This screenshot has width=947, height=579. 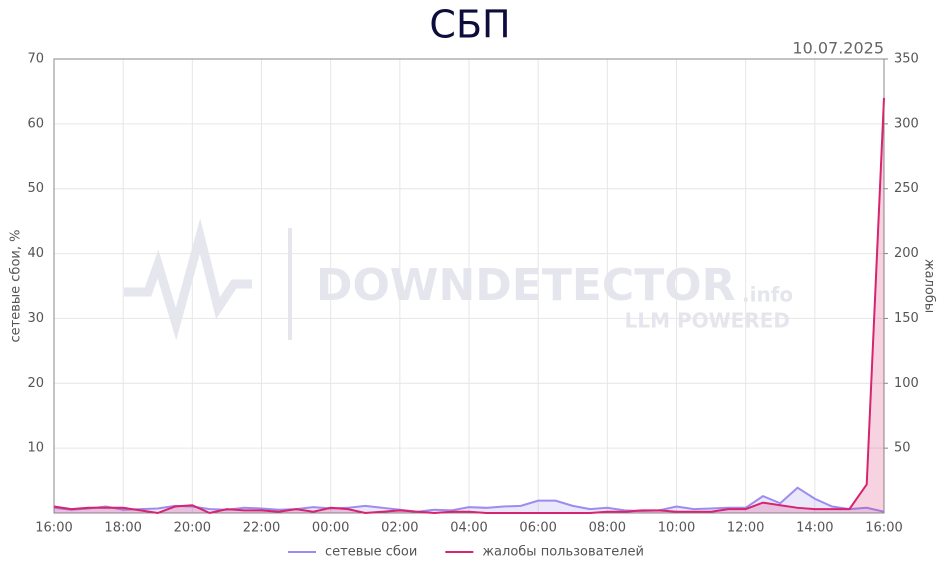 I want to click on chart-title: СБП, so click(x=469, y=25).